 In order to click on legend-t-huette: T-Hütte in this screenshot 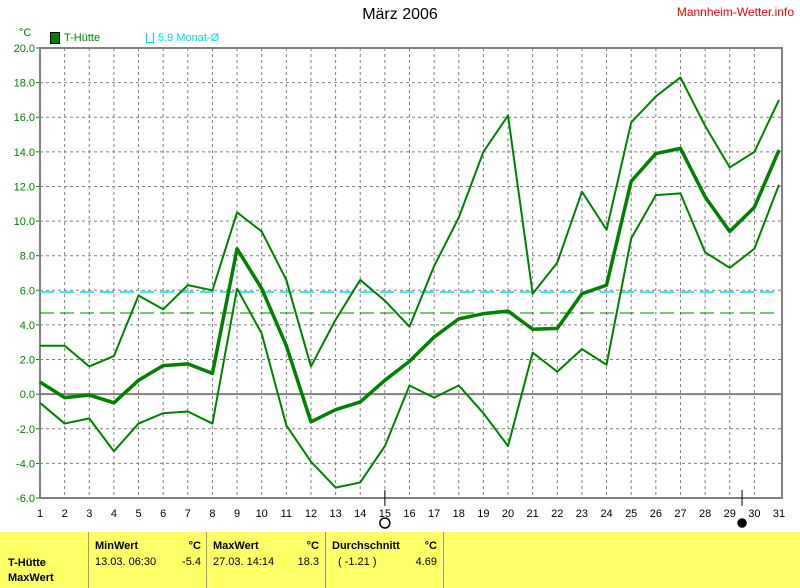, I will do `click(75, 38)`.